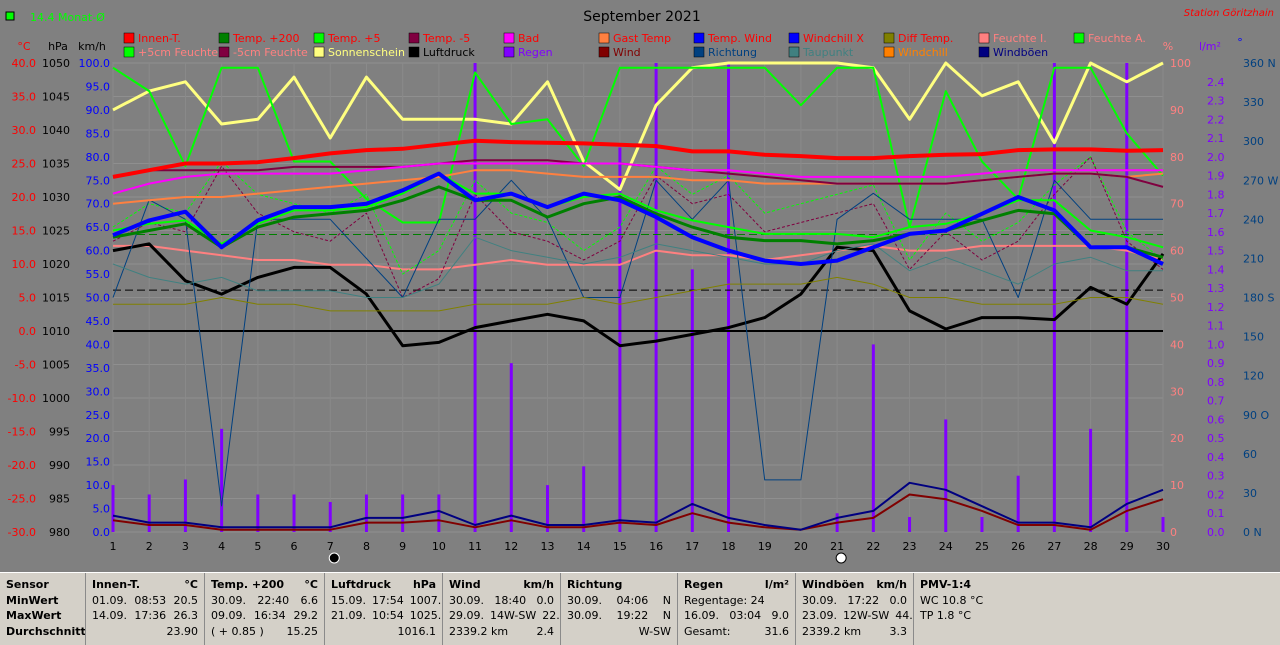 This screenshot has height=645, width=1280. What do you see at coordinates (361, 584) in the screenshot?
I see `luftdruck-title: Luftdruck` at bounding box center [361, 584].